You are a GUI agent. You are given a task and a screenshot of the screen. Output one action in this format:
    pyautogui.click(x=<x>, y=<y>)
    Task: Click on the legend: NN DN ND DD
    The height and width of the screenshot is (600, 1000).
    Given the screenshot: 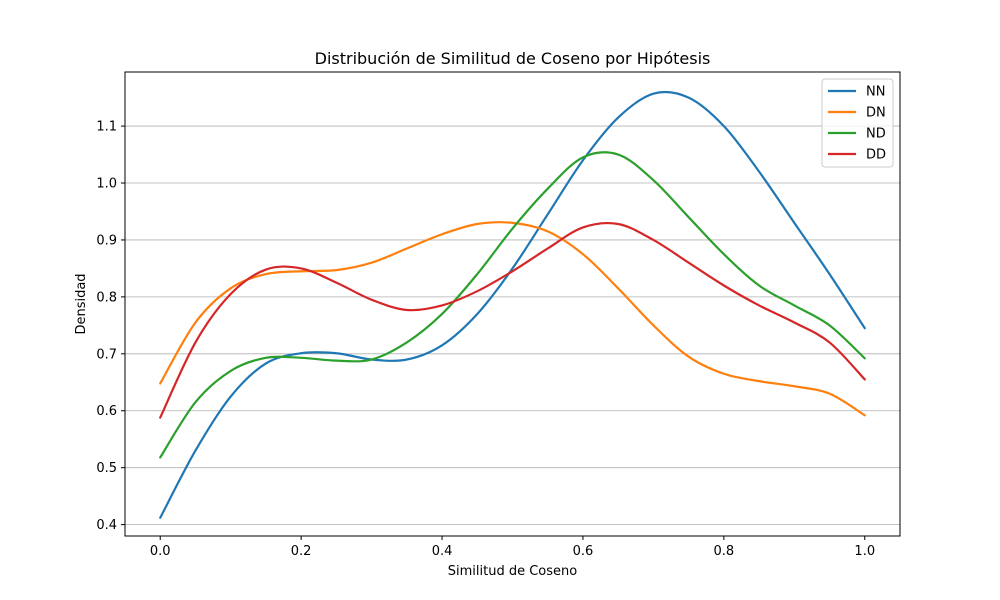 What is the action you would take?
    pyautogui.click(x=857, y=123)
    